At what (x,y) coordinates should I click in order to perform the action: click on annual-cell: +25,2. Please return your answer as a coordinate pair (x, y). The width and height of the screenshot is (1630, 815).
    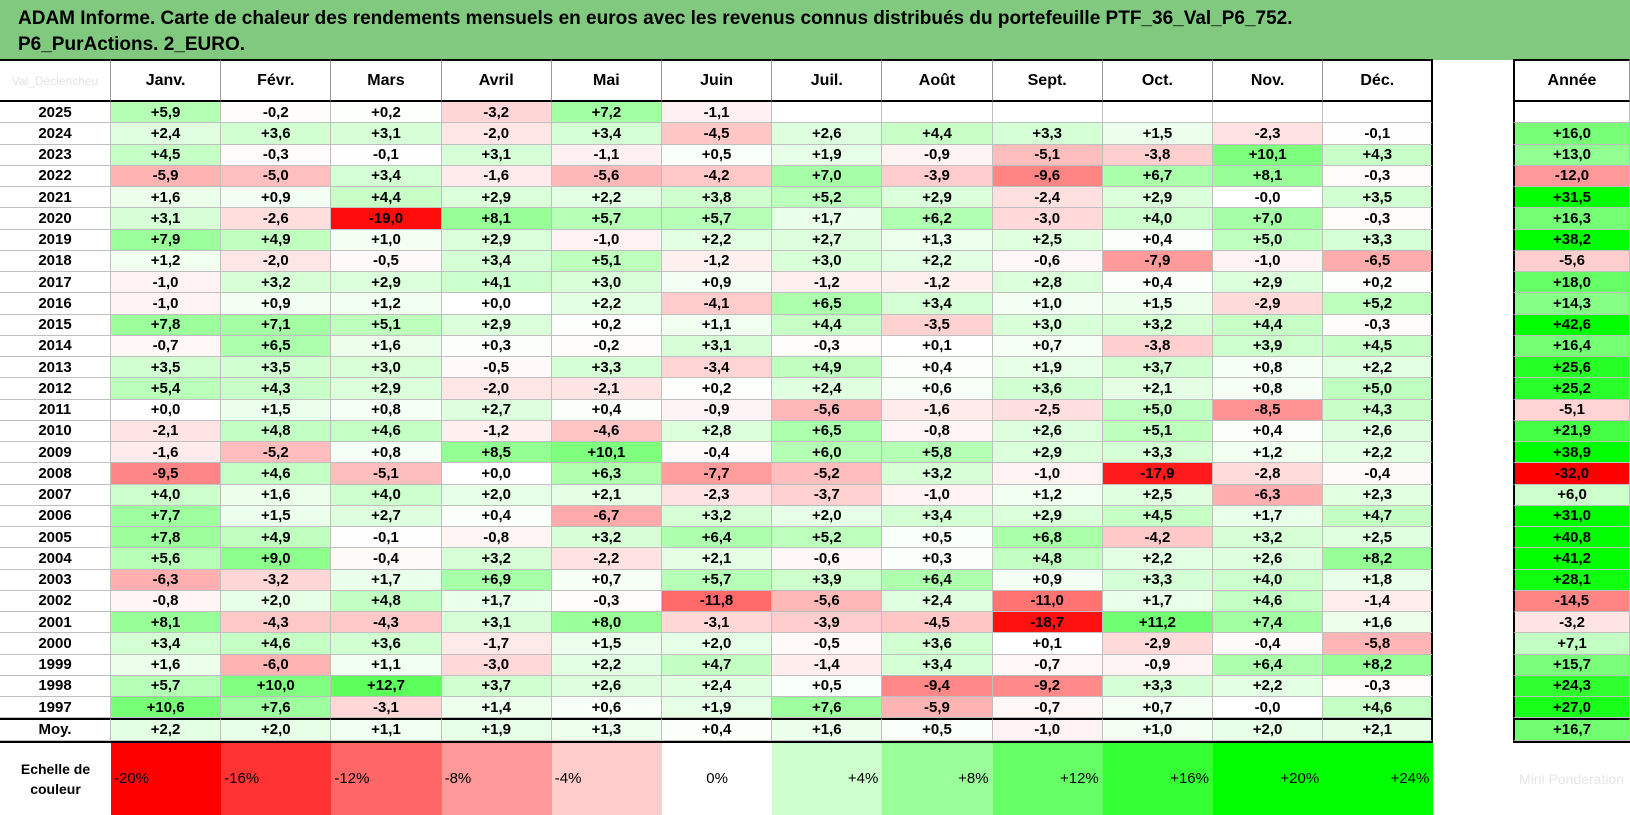
    Looking at the image, I should click on (1571, 389).